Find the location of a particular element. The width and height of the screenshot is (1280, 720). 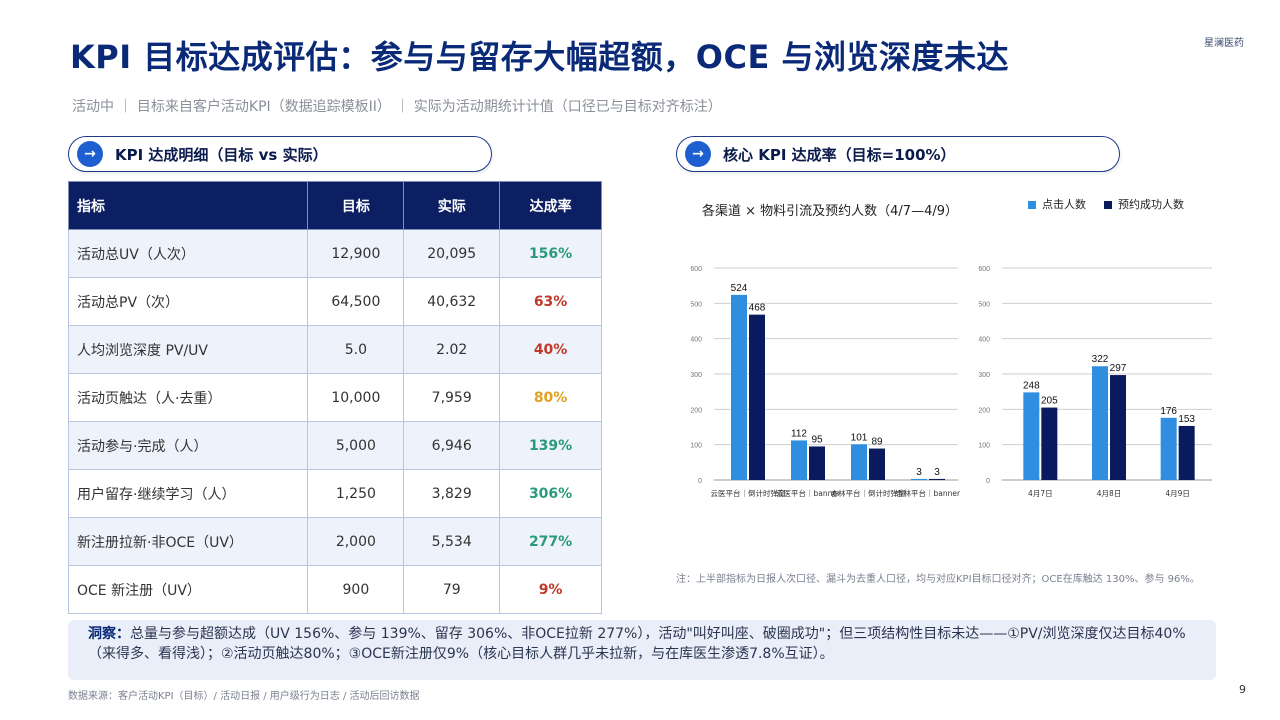

cell-target: 10,000 is located at coordinates (356, 397).